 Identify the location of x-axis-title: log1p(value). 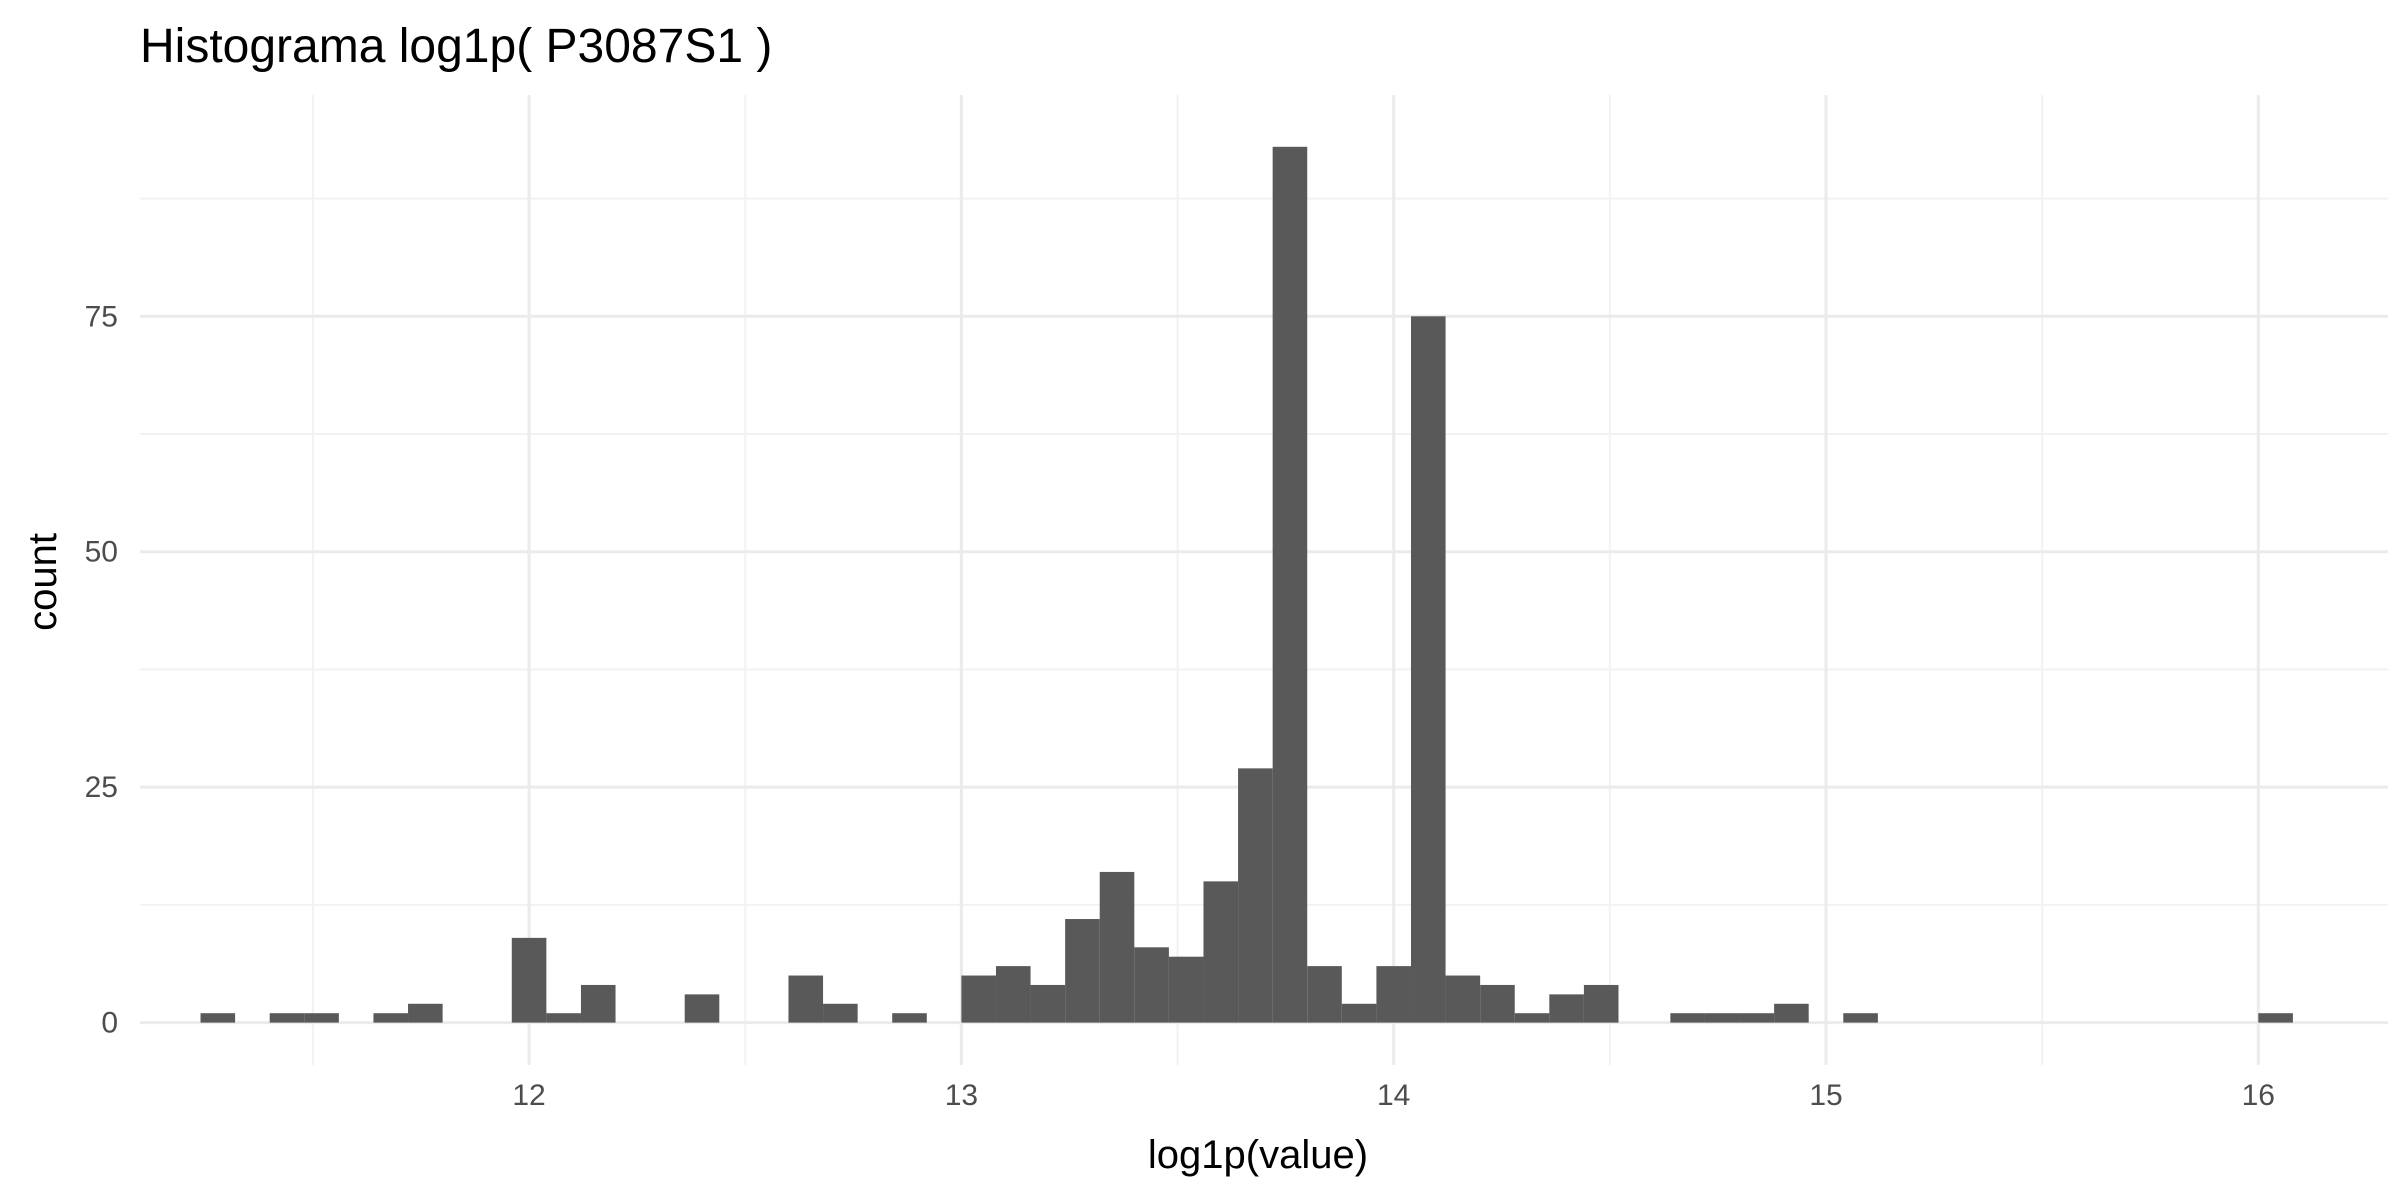
(1258, 1155).